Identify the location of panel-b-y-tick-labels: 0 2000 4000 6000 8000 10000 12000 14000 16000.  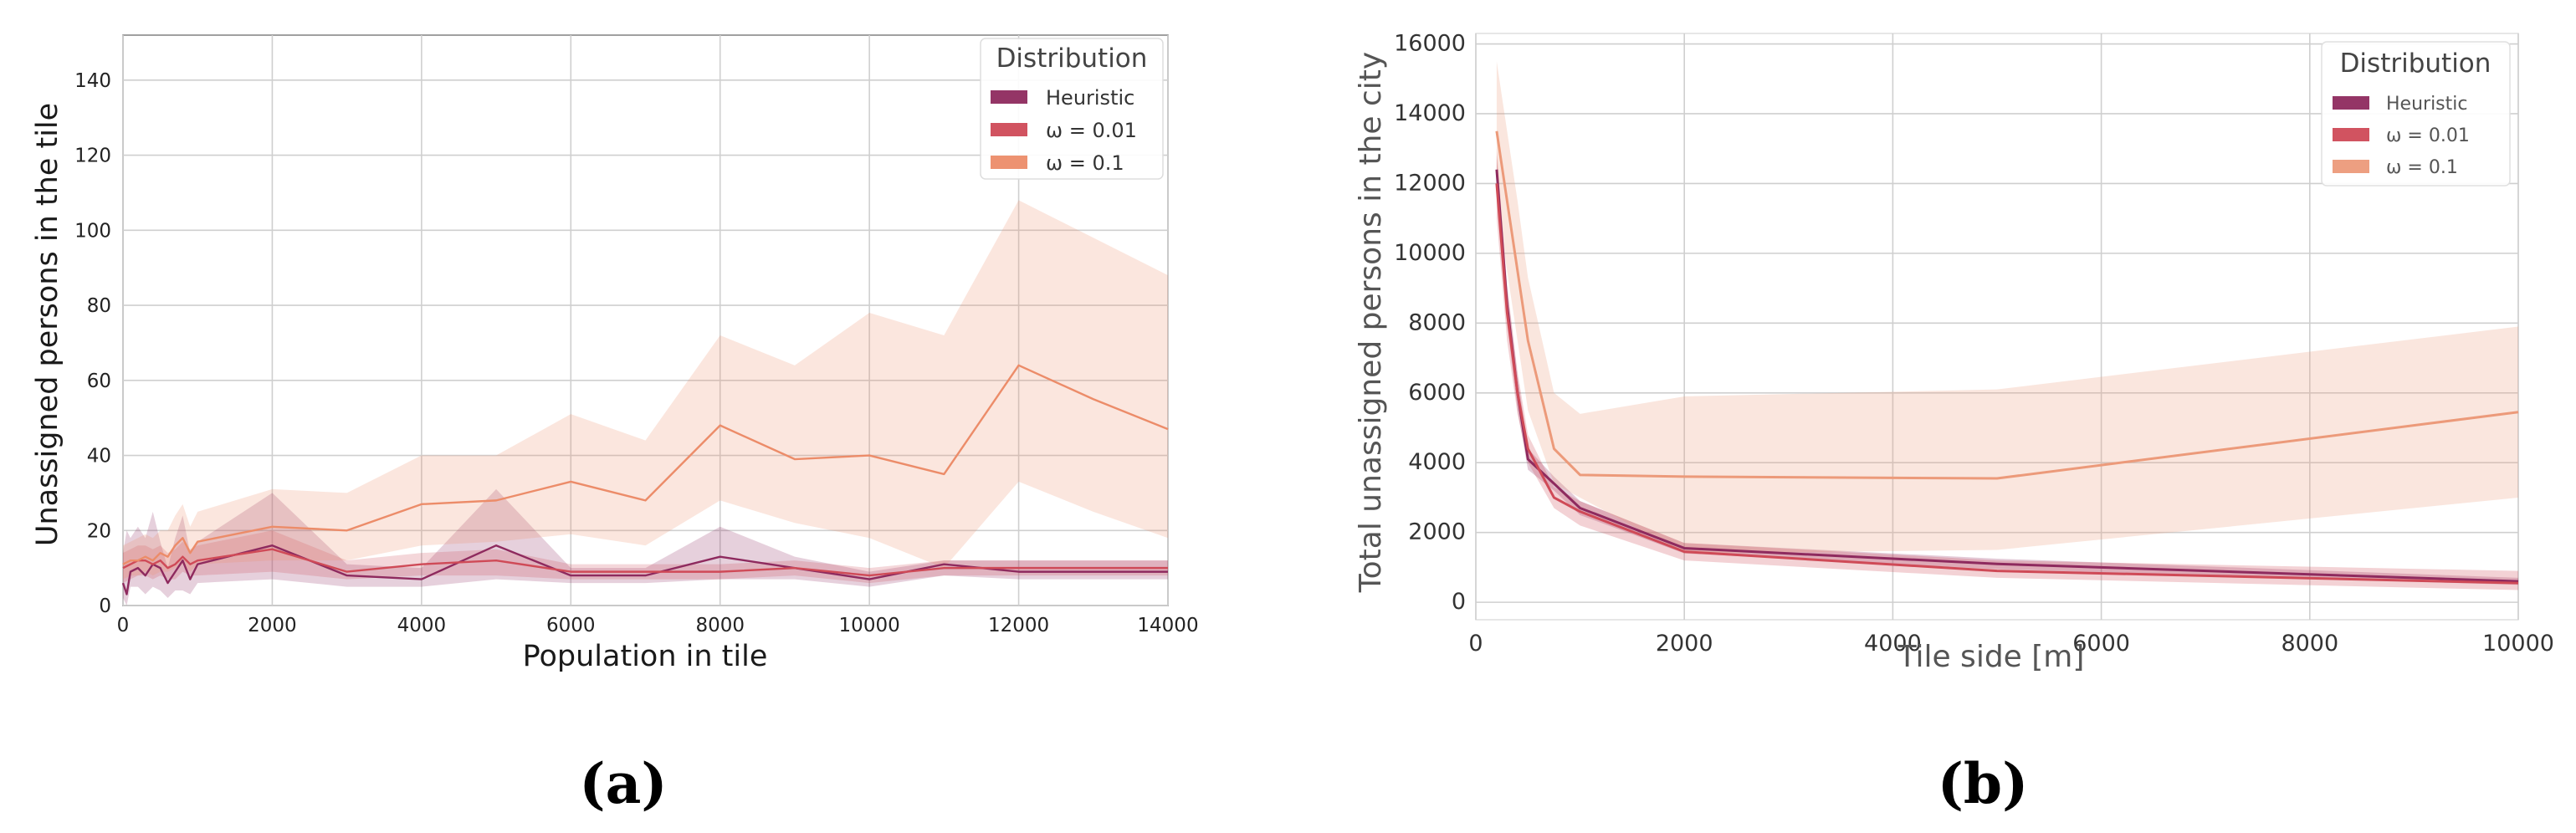
(1430, 323).